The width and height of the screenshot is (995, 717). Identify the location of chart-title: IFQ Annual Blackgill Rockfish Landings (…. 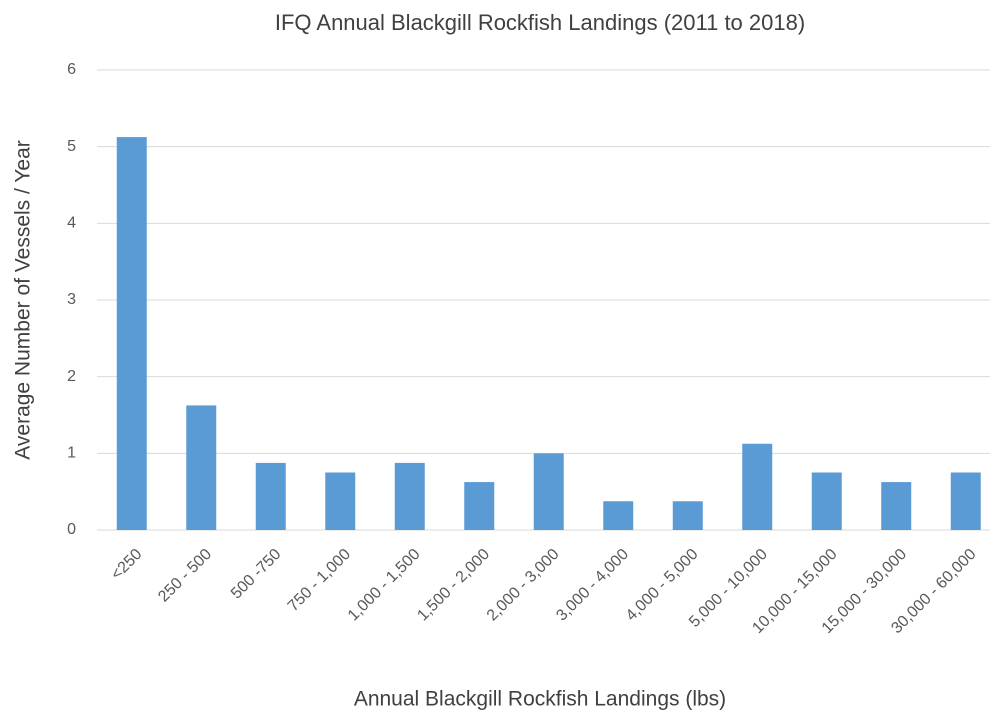
(540, 22).